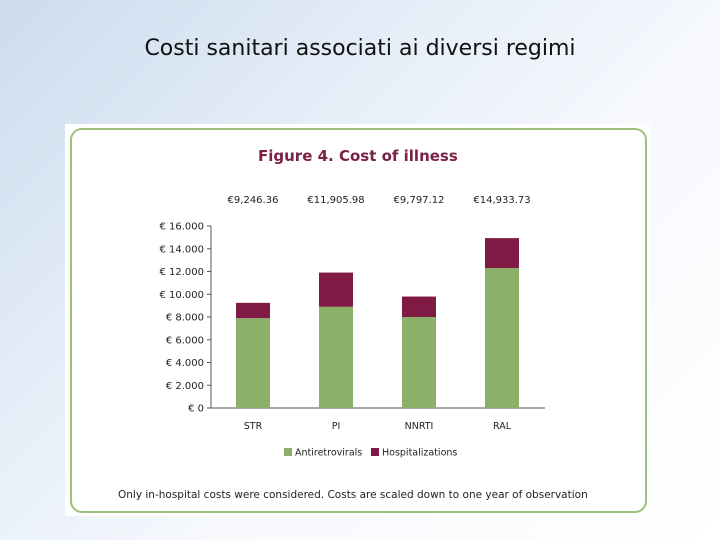 The width and height of the screenshot is (720, 540). What do you see at coordinates (253, 310) in the screenshot?
I see `bar-str-hospitalizations` at bounding box center [253, 310].